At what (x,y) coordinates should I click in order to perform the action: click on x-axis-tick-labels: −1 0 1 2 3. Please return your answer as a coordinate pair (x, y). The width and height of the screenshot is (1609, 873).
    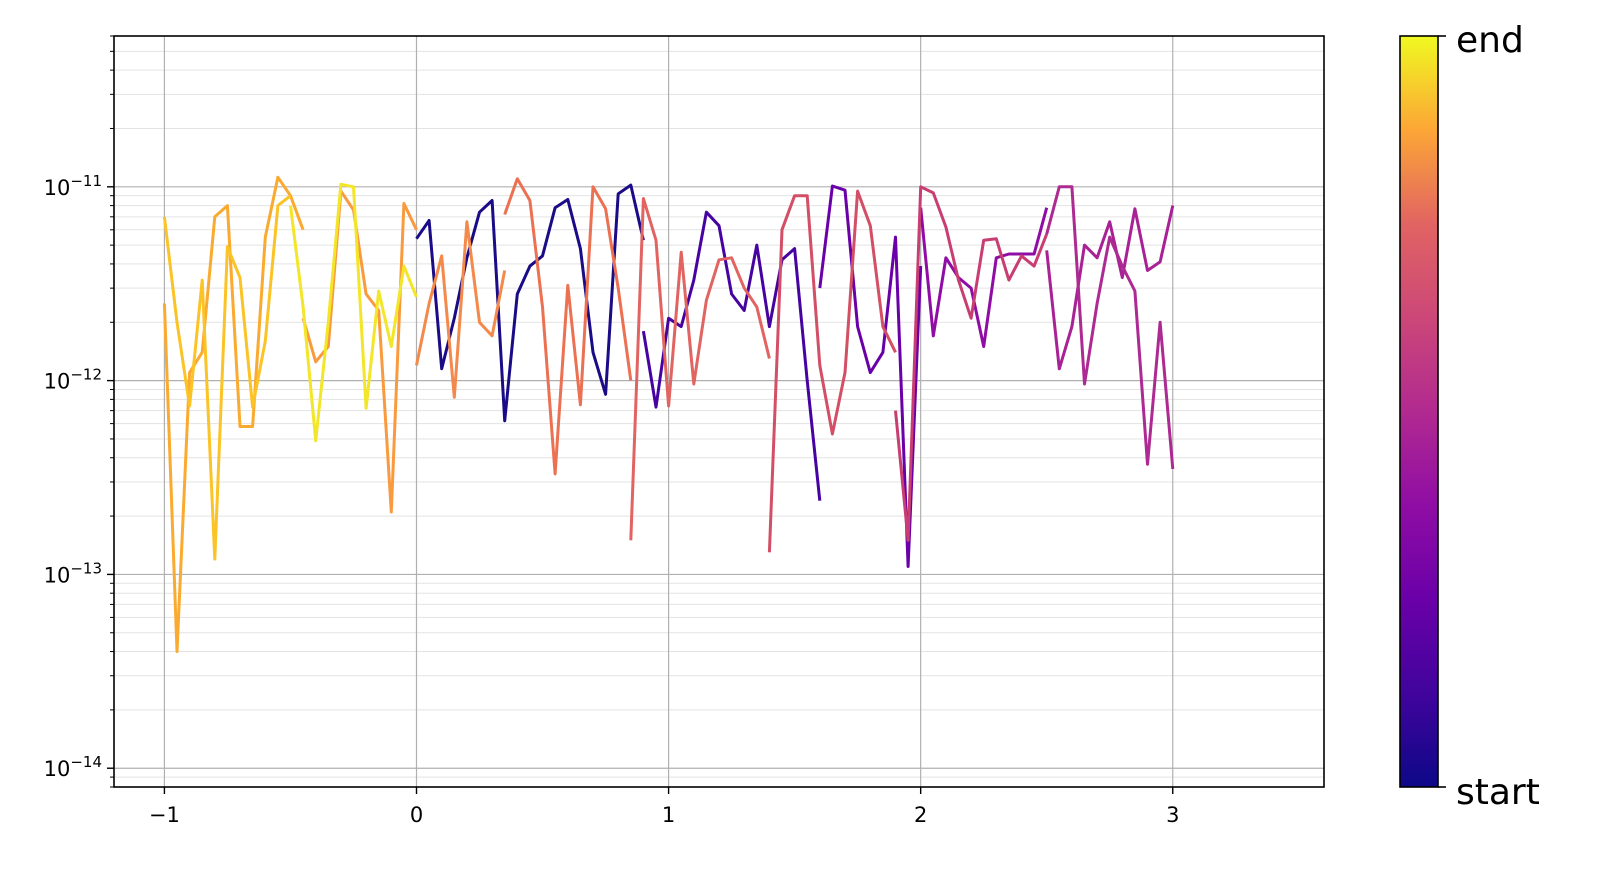
    Looking at the image, I should click on (664, 815).